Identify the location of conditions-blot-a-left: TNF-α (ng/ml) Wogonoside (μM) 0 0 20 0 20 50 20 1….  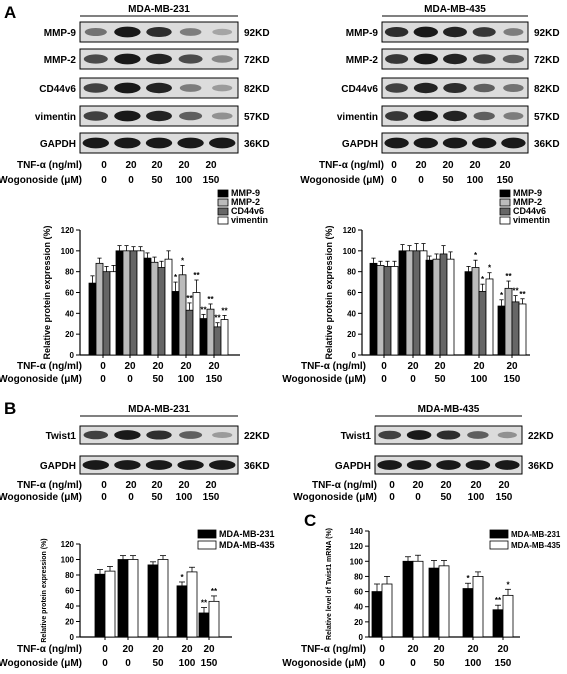
(110, 173).